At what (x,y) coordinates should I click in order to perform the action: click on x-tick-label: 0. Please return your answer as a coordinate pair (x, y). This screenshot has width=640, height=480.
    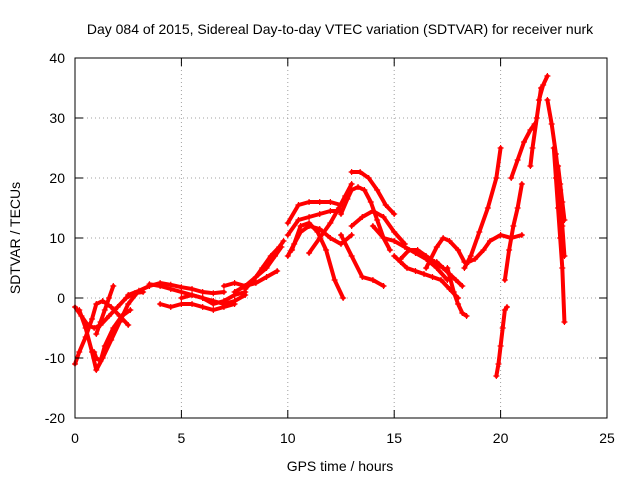
    Looking at the image, I should click on (75, 438).